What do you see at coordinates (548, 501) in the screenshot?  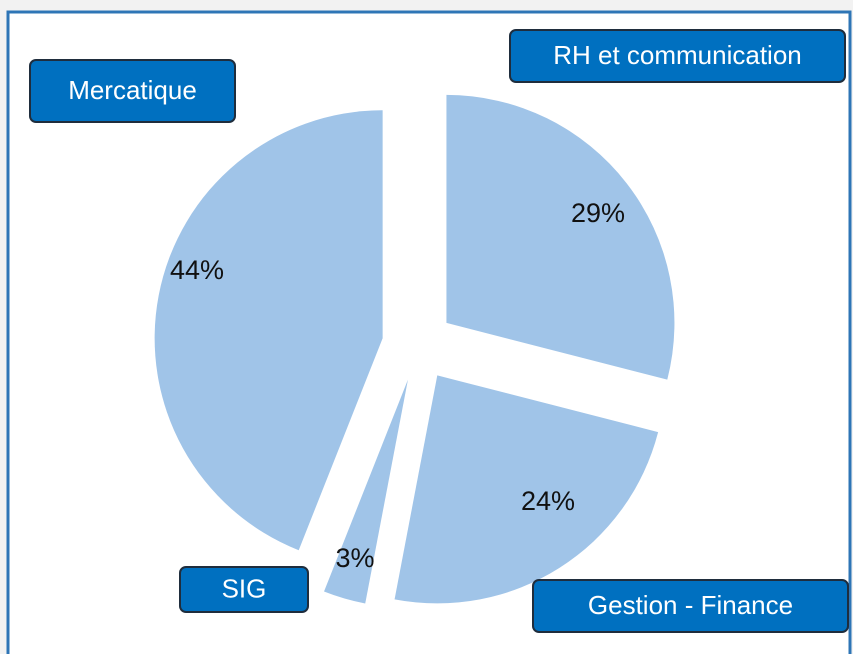 I see `value-label: 24%` at bounding box center [548, 501].